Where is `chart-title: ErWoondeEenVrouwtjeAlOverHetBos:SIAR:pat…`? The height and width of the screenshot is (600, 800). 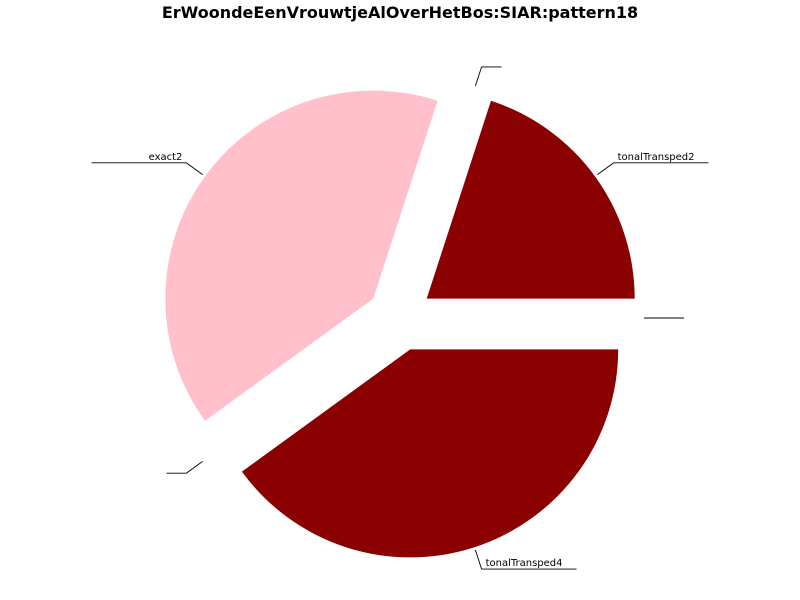
chart-title: ErWoondeEenVrouwtjeAlOverHetBos:SIAR:pat… is located at coordinates (400, 12).